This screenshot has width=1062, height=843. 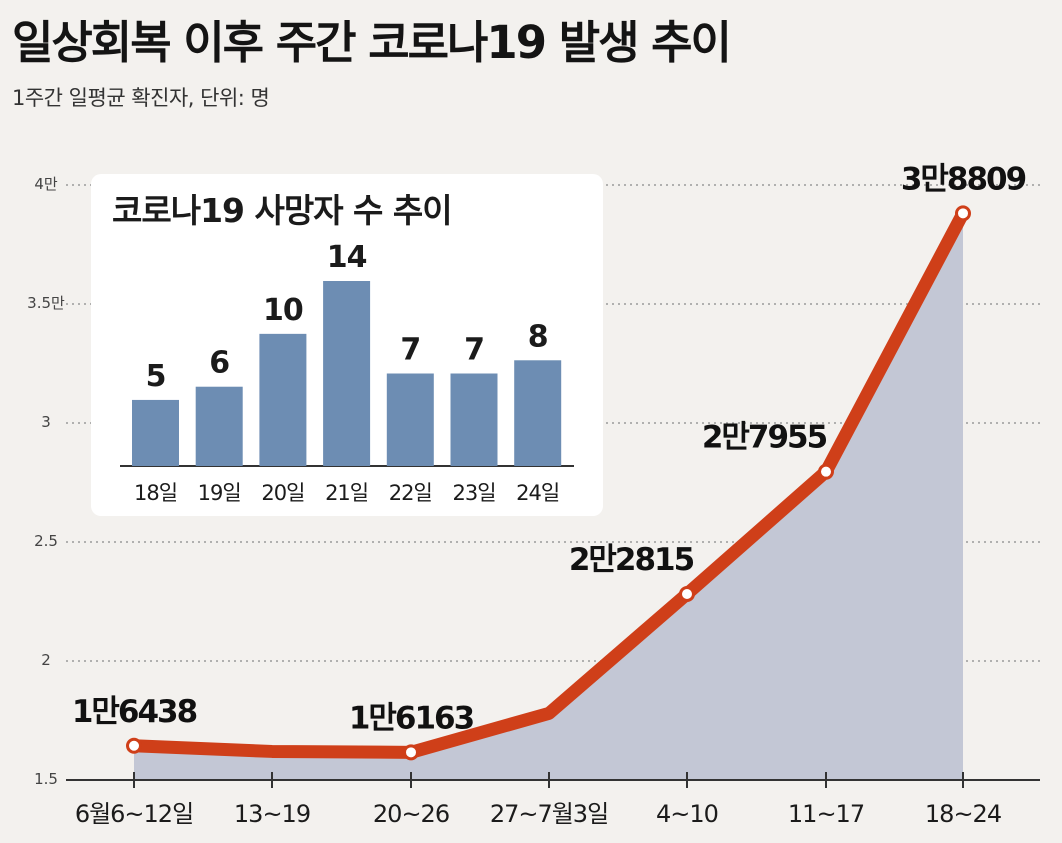 I want to click on inset-bar-category: 24일, so click(x=537, y=493).